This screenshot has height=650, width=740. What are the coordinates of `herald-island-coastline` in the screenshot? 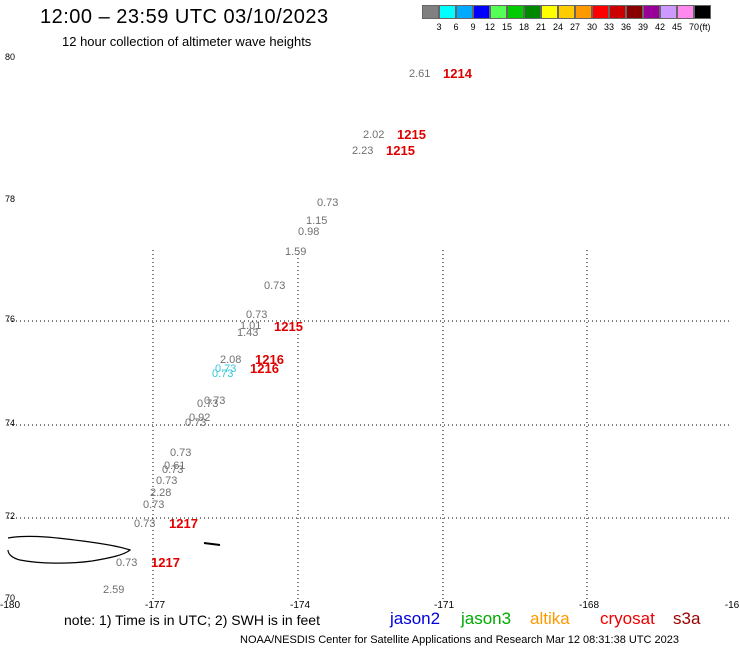 It's located at (212, 544).